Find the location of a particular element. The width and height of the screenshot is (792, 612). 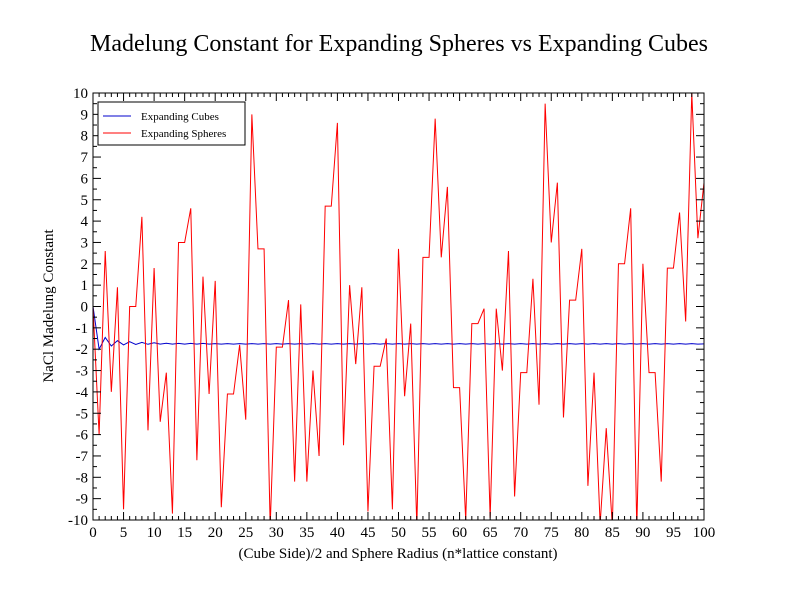

y-tick-label: -3 is located at coordinates (82, 372).